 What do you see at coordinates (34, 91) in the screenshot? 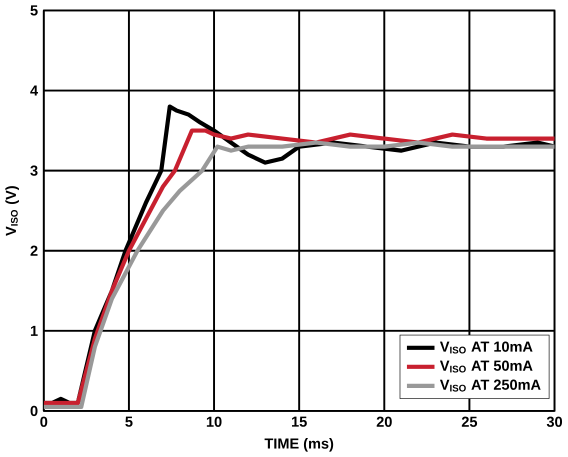
I see `y-tick-label: 4` at bounding box center [34, 91].